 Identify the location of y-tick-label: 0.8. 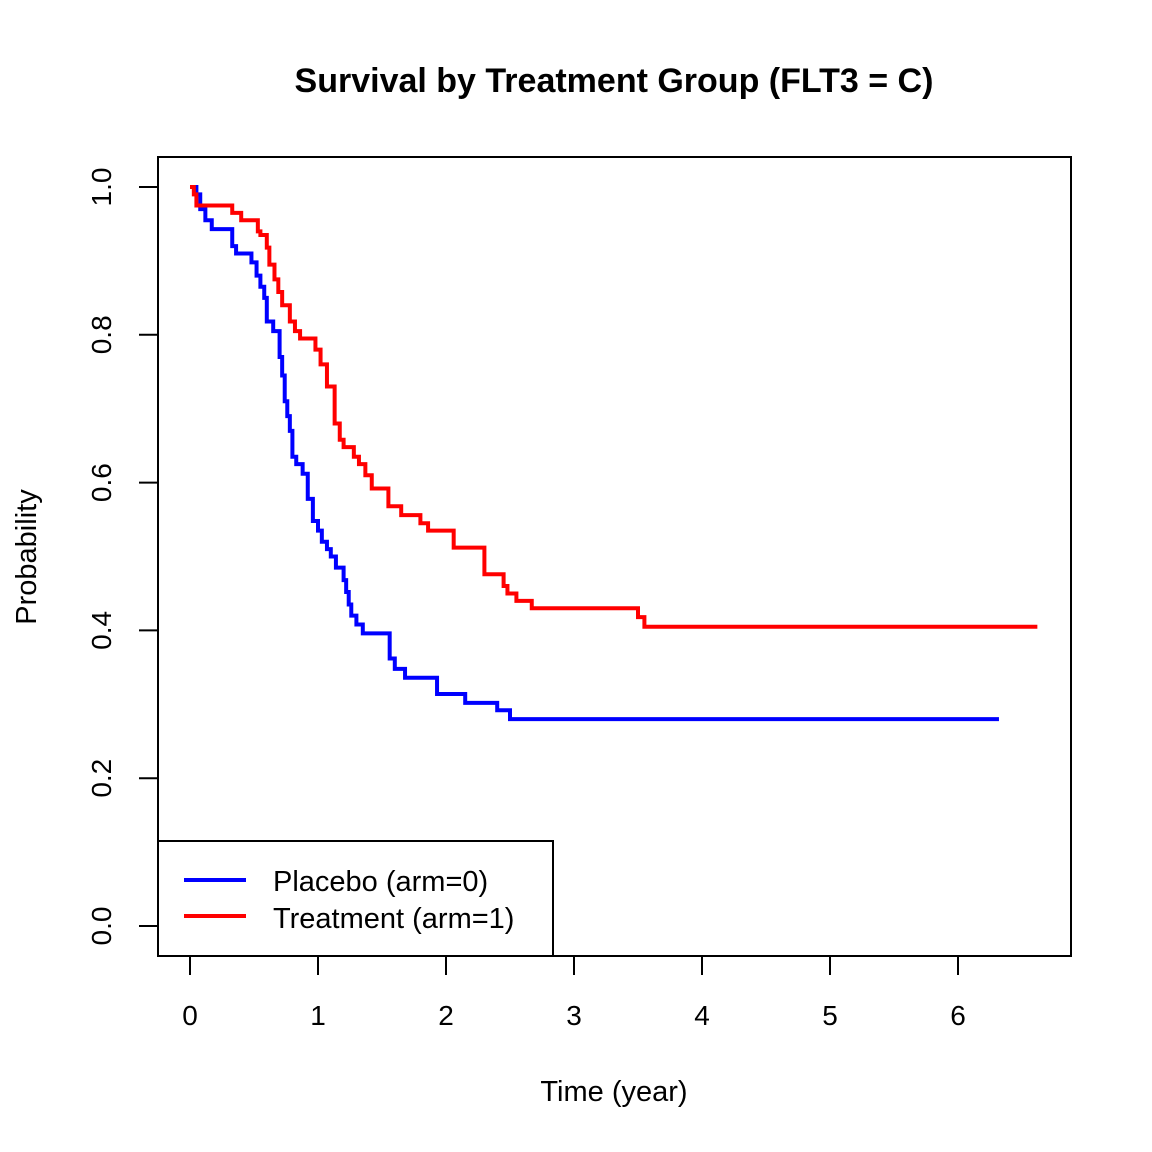
(101, 334).